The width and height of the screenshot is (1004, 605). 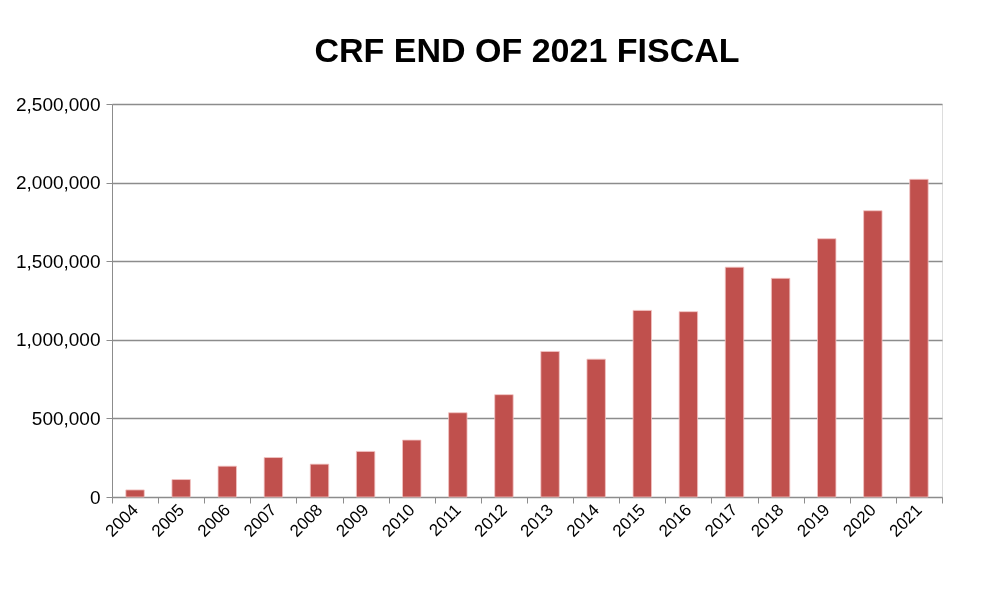 I want to click on y-tick-label: 2,500,000, so click(x=58, y=104).